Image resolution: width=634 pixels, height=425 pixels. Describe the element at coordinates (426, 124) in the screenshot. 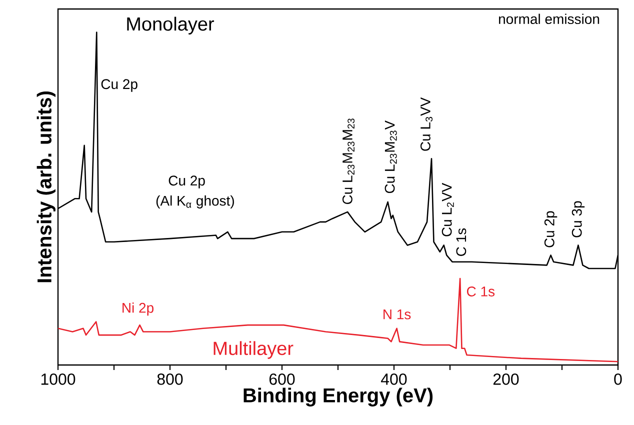

I see `annotation: Cu L$_{3}$VV` at that location.